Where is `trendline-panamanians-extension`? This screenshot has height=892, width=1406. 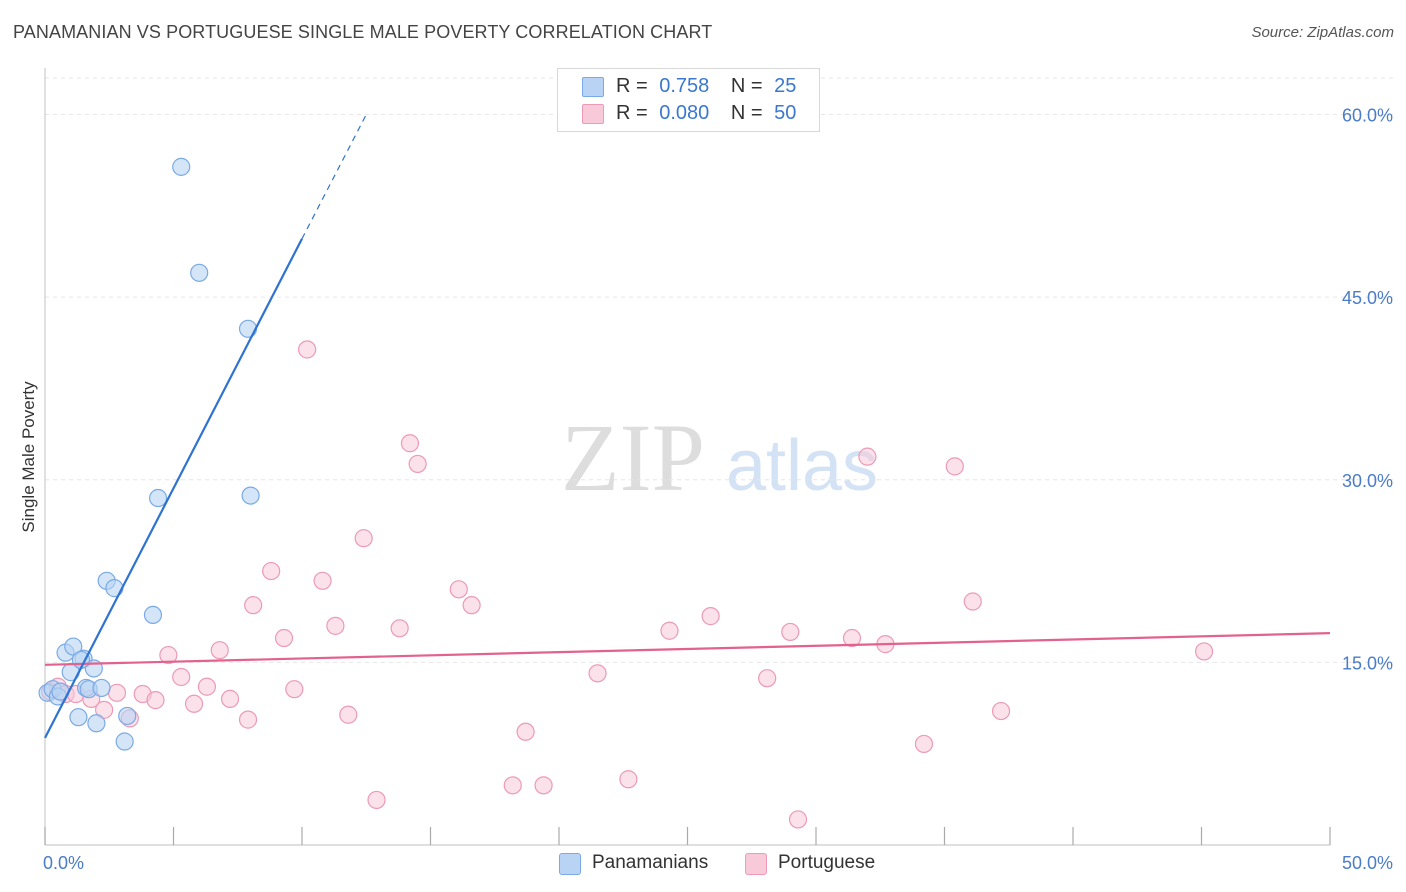
trendline-panamanians-extension is located at coordinates (334, 176).